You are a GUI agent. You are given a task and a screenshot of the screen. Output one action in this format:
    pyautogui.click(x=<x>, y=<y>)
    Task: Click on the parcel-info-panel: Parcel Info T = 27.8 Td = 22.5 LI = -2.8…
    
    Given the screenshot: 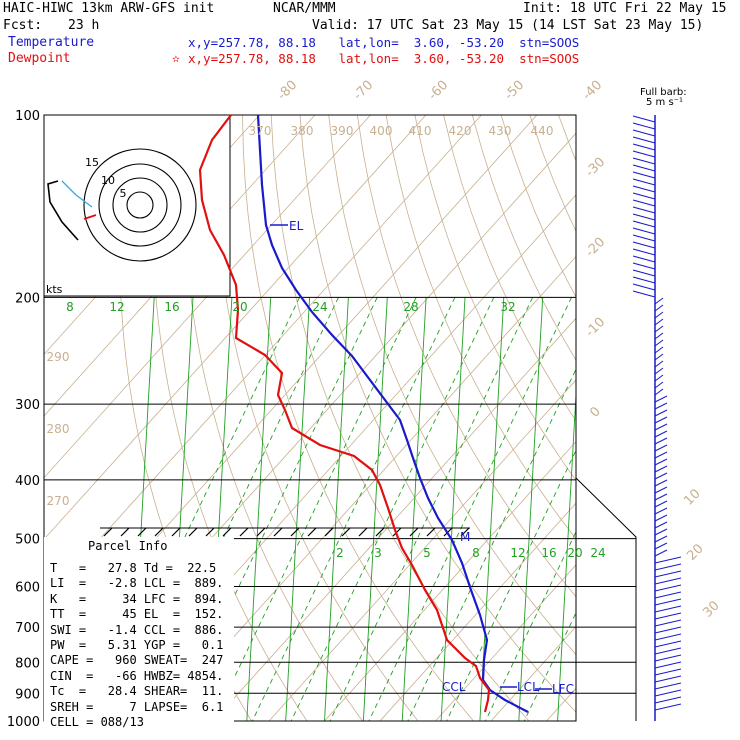 What is the action you would take?
    pyautogui.click(x=139, y=633)
    